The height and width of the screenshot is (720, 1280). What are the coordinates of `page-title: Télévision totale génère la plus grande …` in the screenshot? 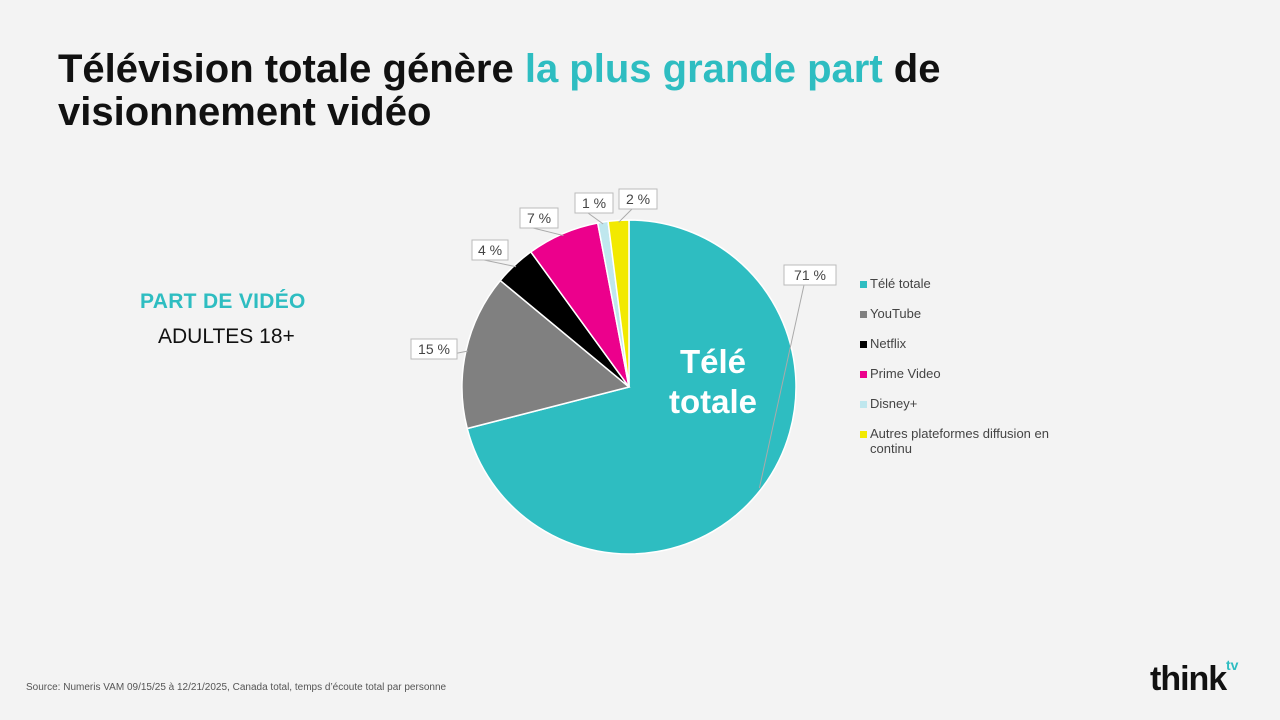 It's located at (508, 91).